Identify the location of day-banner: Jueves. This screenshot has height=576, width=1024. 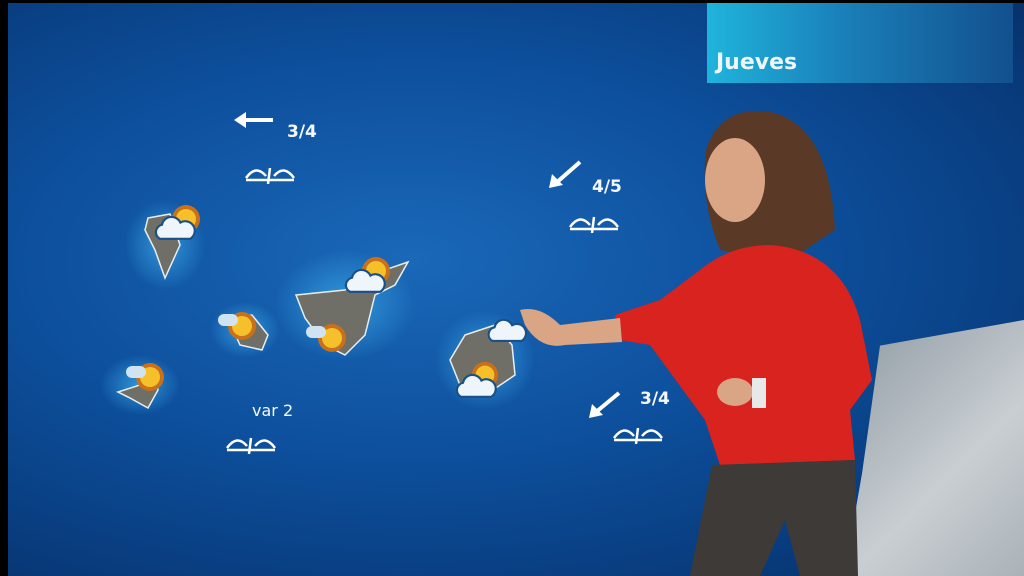
(860, 43).